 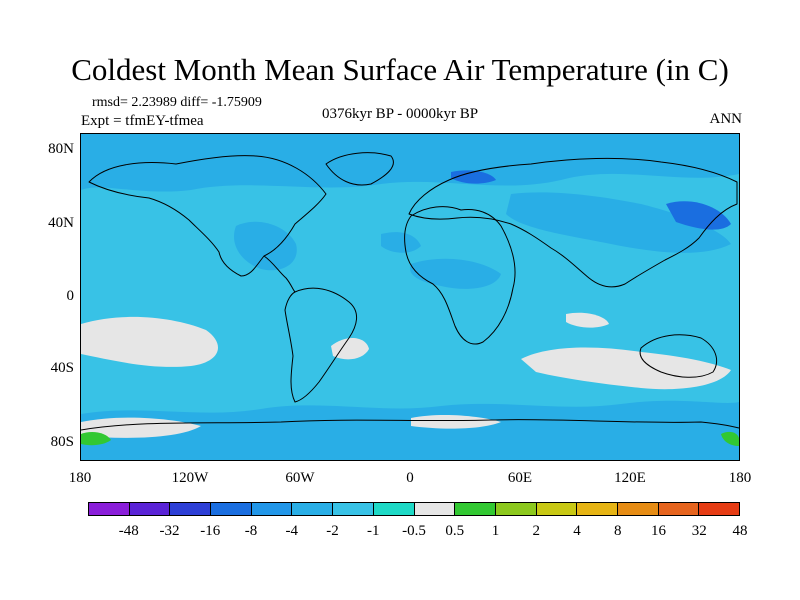 I want to click on lon-label-180w: 180, so click(x=80, y=478).